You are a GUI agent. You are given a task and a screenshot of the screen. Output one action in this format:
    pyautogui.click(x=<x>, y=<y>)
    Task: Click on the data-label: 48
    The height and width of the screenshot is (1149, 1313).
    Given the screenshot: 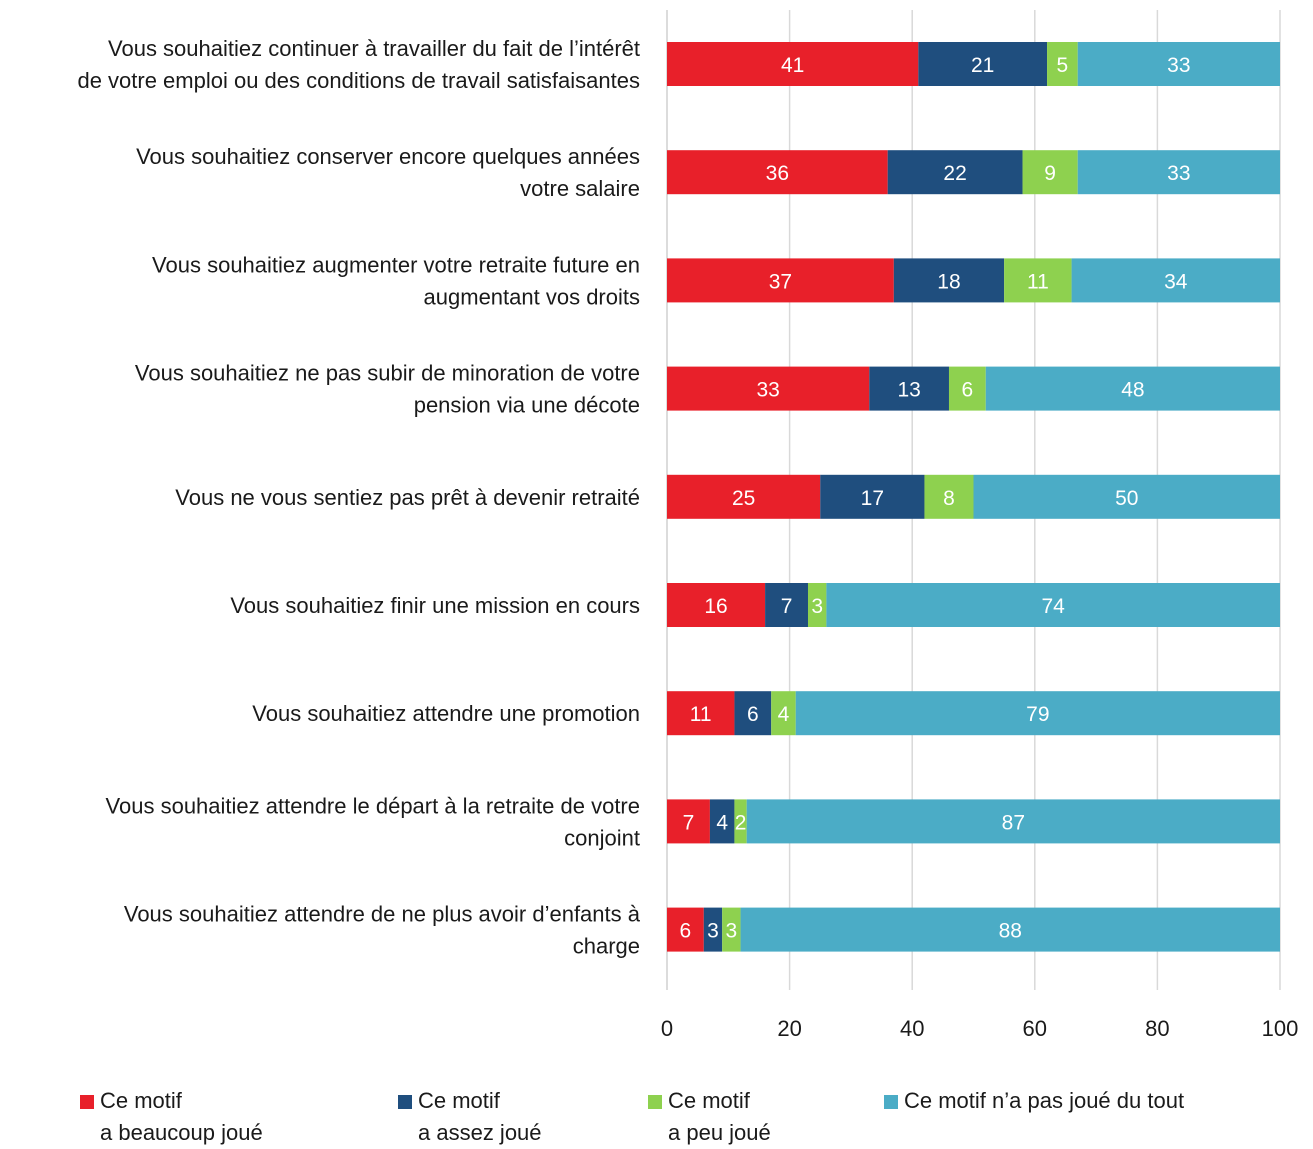 What is the action you would take?
    pyautogui.click(x=1132, y=390)
    